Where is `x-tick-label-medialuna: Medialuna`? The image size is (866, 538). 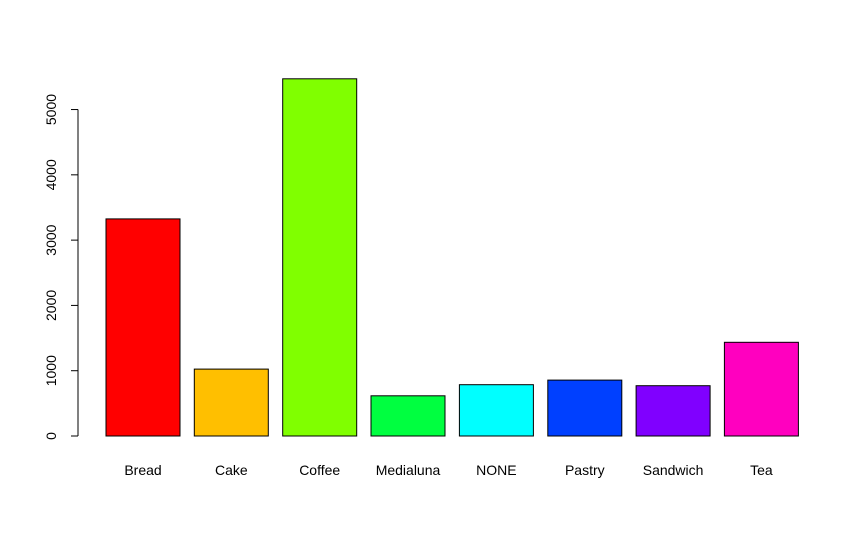 x-tick-label-medialuna: Medialuna is located at coordinates (408, 470).